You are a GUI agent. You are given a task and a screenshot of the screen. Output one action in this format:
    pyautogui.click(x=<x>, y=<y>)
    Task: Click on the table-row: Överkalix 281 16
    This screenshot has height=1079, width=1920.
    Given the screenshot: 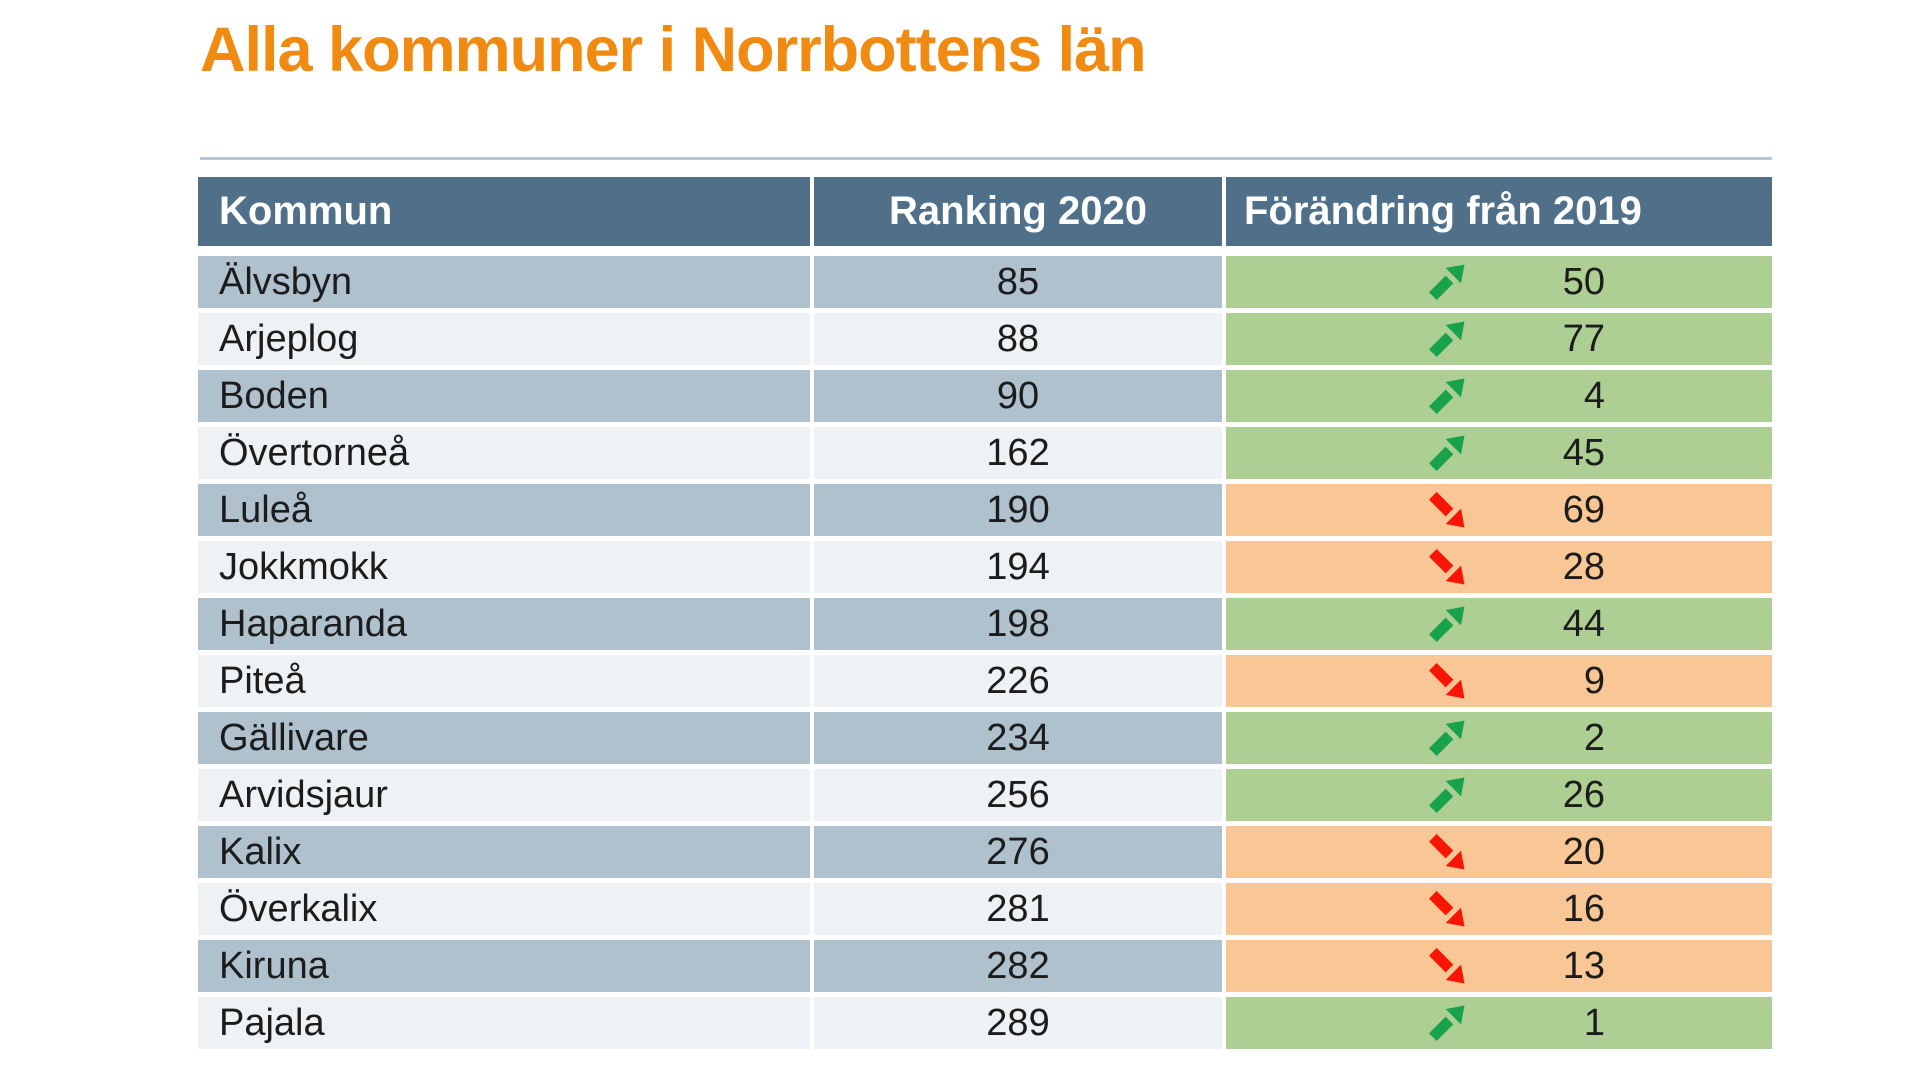 What is the action you would take?
    pyautogui.click(x=985, y=909)
    